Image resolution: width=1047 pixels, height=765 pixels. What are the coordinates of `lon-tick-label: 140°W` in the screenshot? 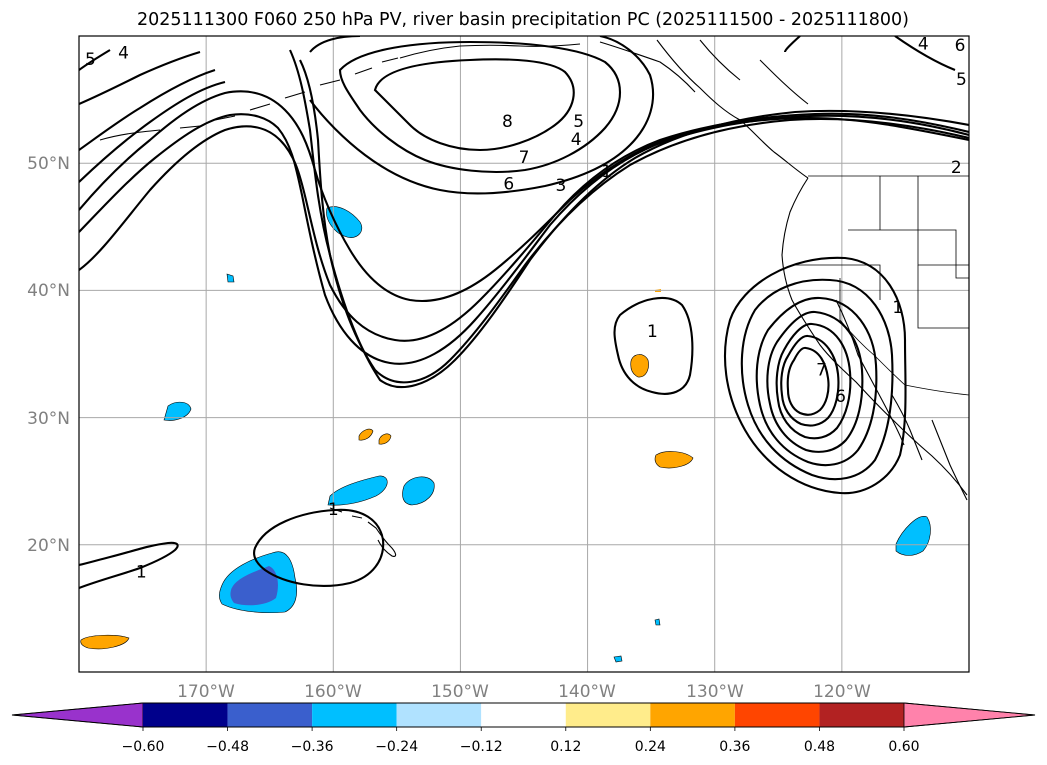 It's located at (587, 692).